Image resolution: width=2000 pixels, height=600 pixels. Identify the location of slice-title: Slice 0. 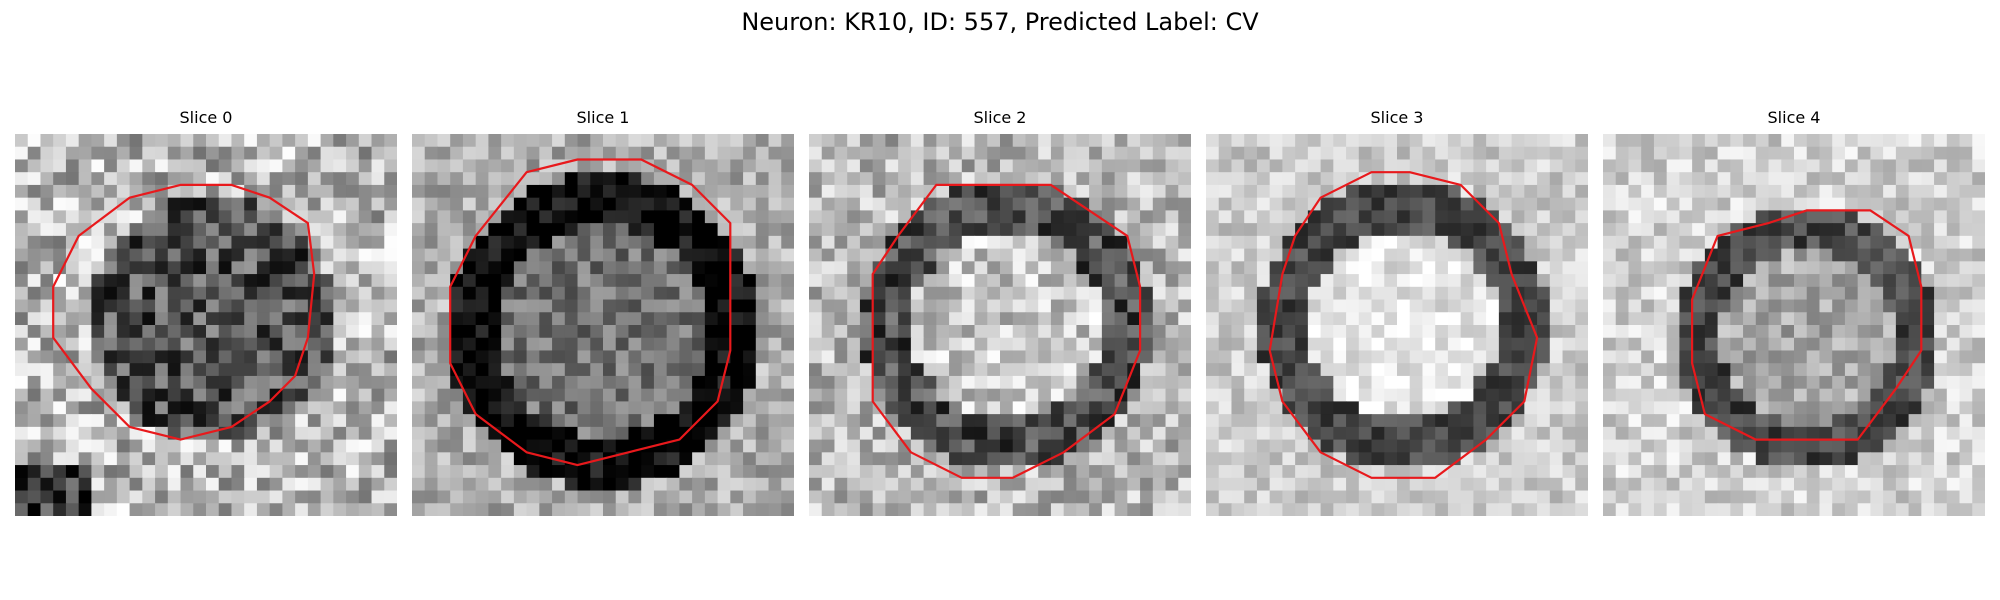
(206, 117).